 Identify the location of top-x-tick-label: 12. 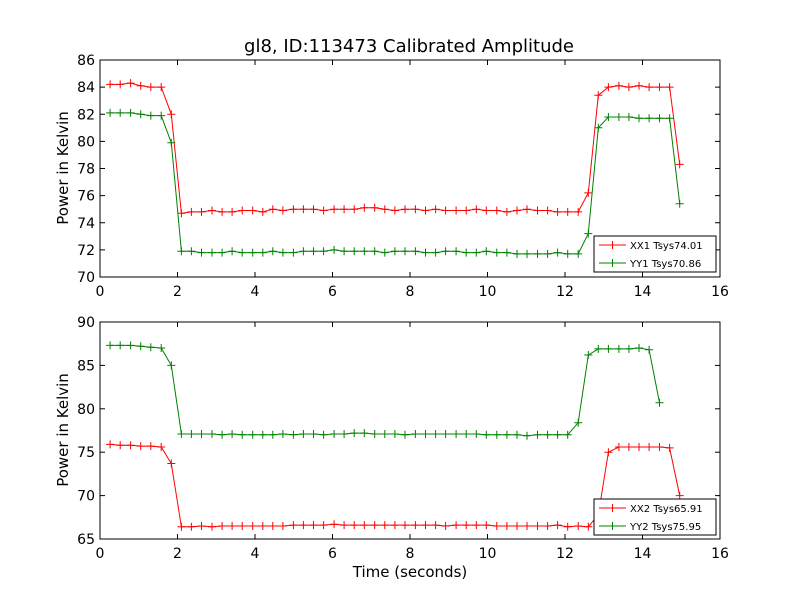
(565, 292).